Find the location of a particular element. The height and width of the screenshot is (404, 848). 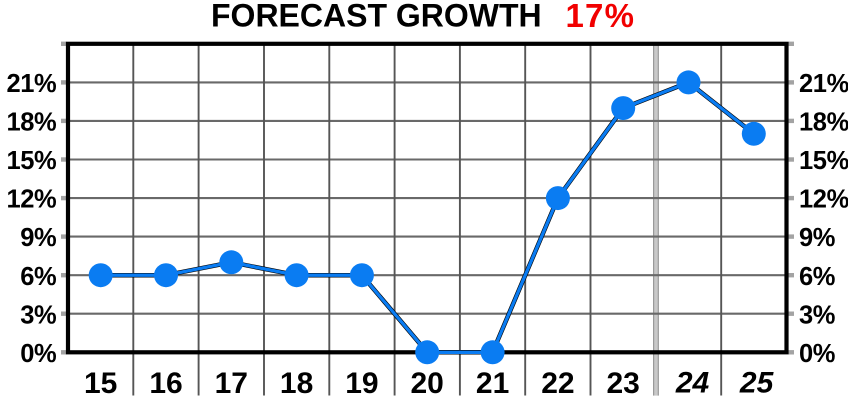

svg-text: 21 is located at coordinates (492, 383).